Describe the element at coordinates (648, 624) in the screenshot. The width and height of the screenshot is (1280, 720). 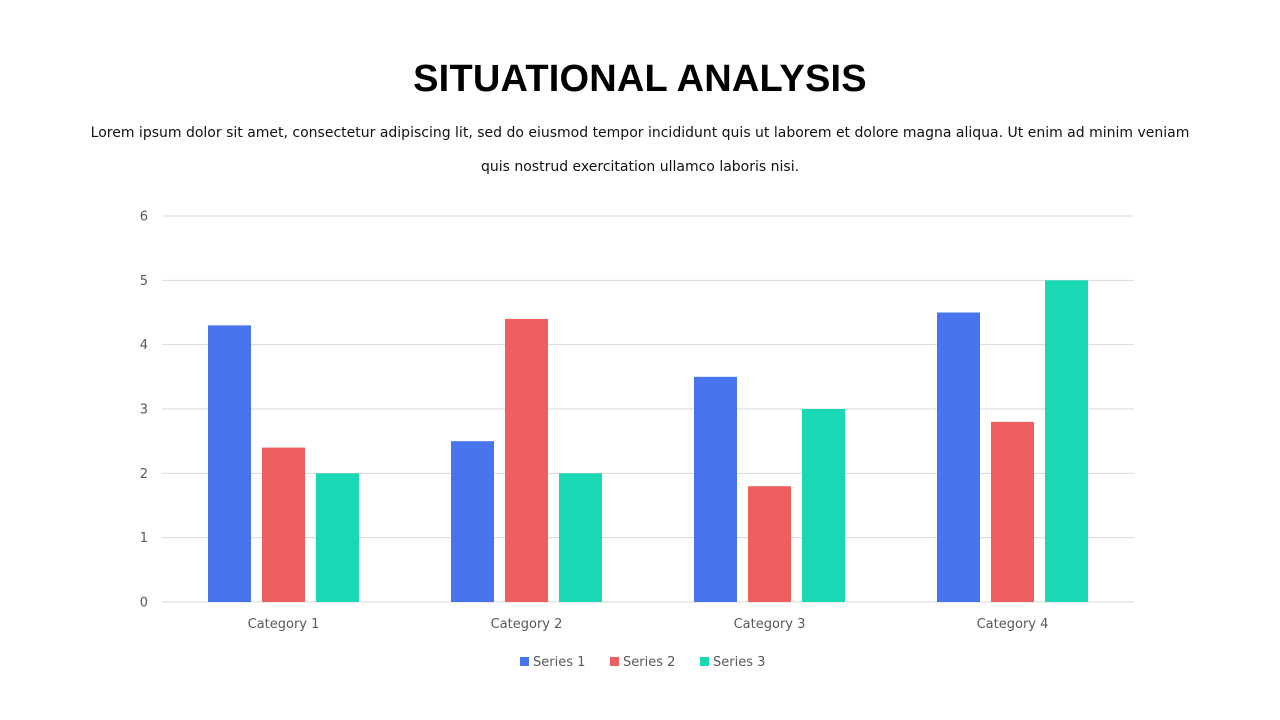
I see `x-axis-ticks: Category 1 Category 2 Category 3 Category 4` at that location.